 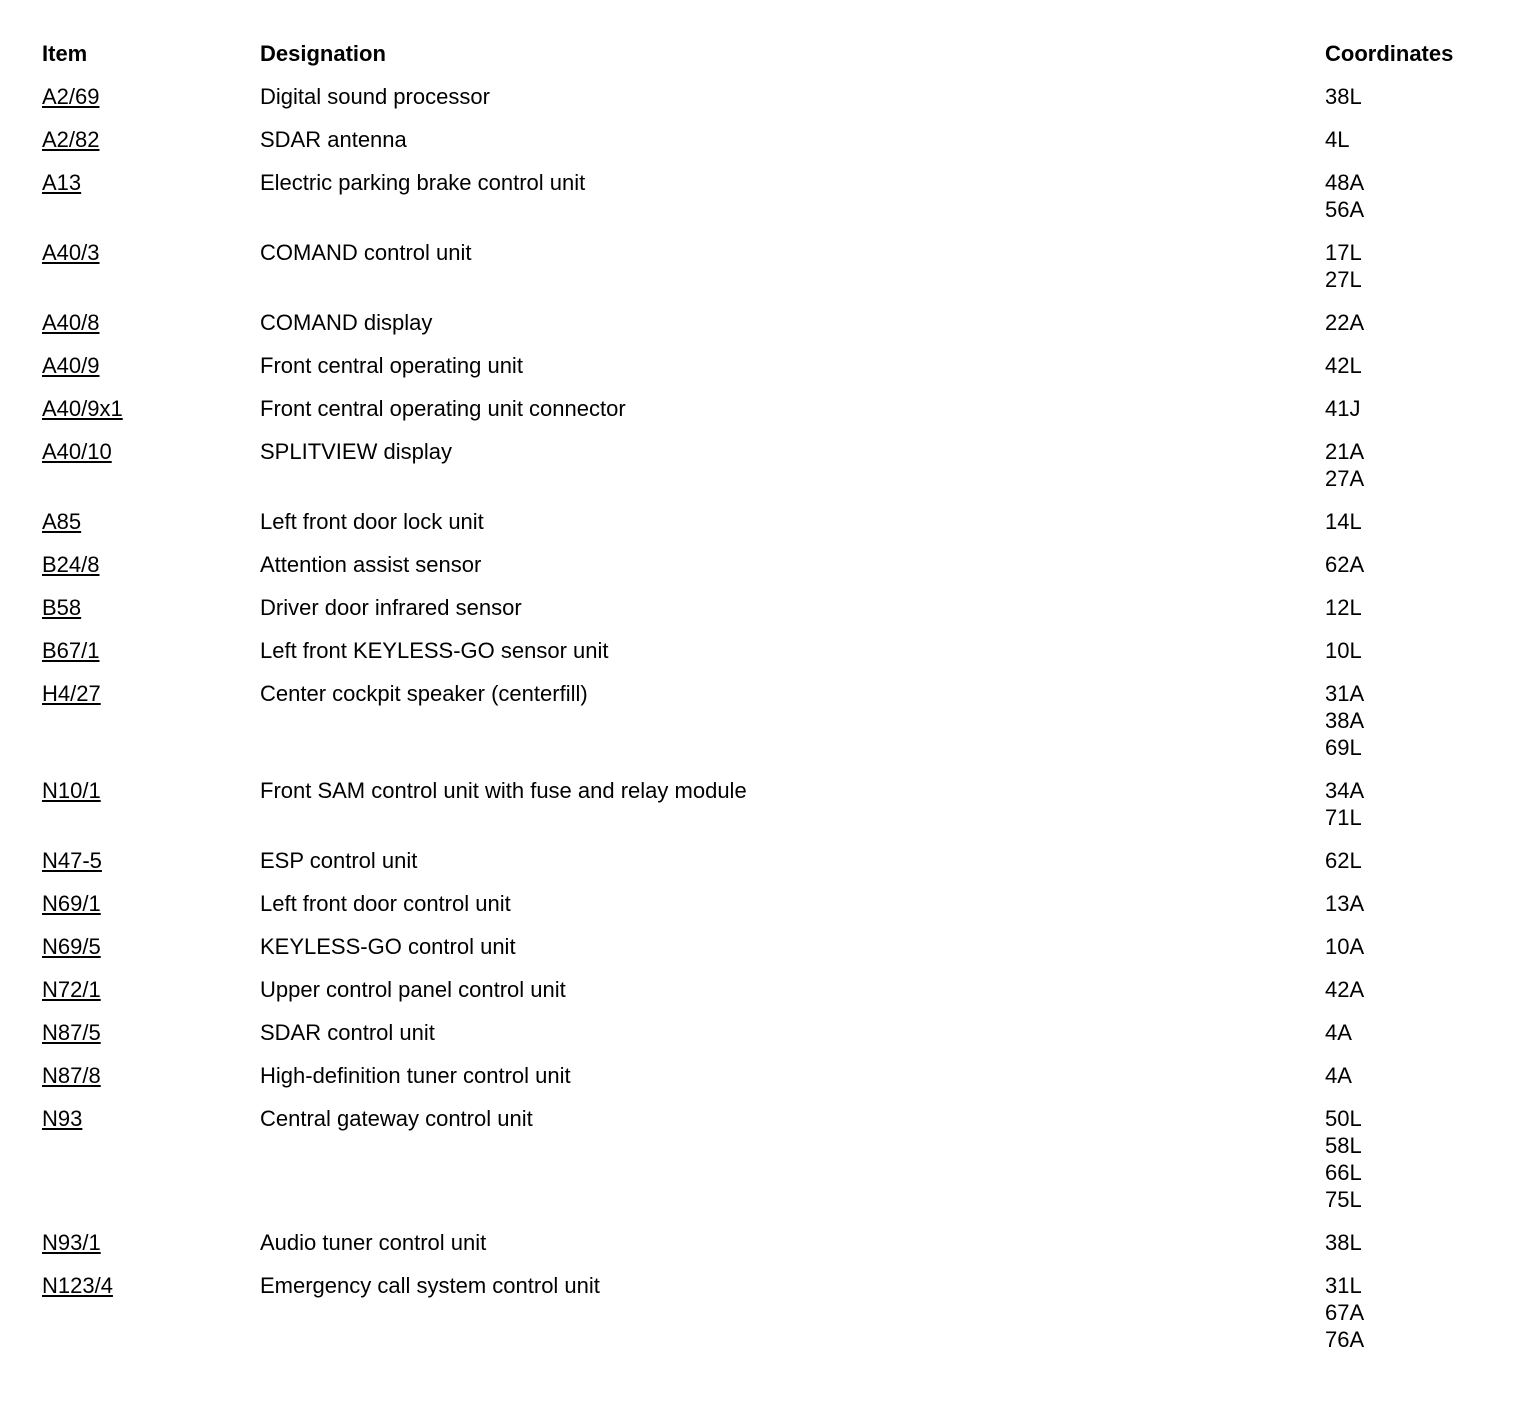 What do you see at coordinates (151, 903) in the screenshot?
I see `item-cell: N69/1` at bounding box center [151, 903].